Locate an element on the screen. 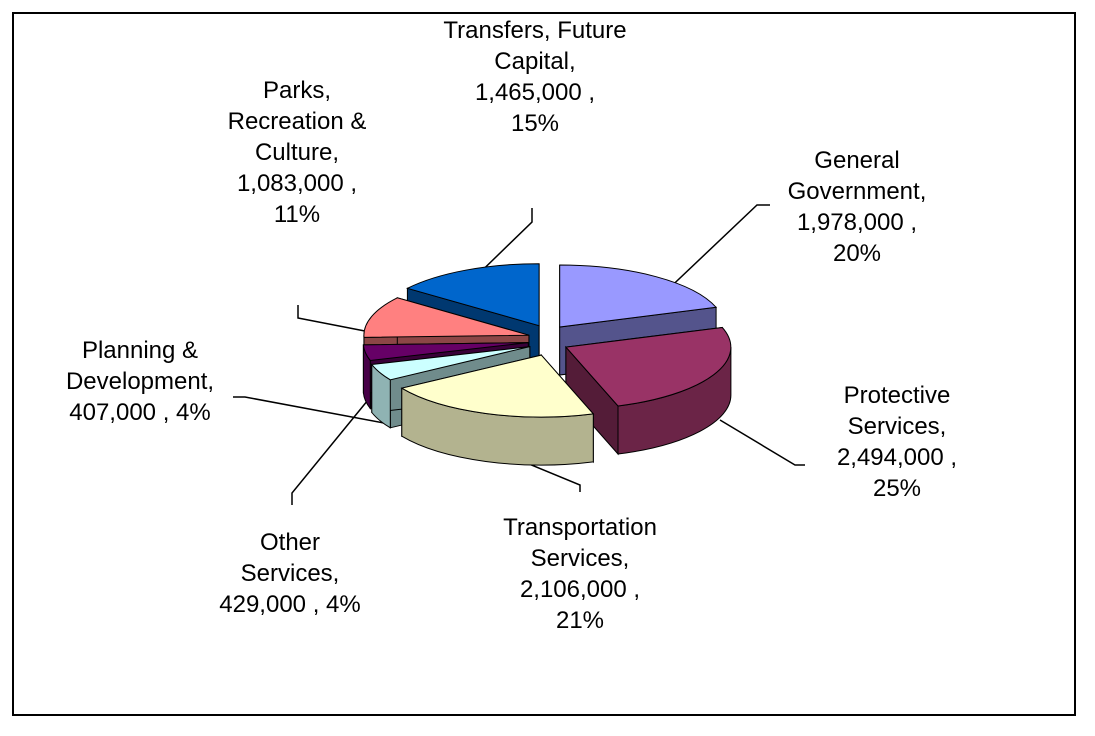 Image resolution: width=1095 pixels, height=736 pixels. slice-label: Planning & Development407,000 4% is located at coordinates (140, 381).